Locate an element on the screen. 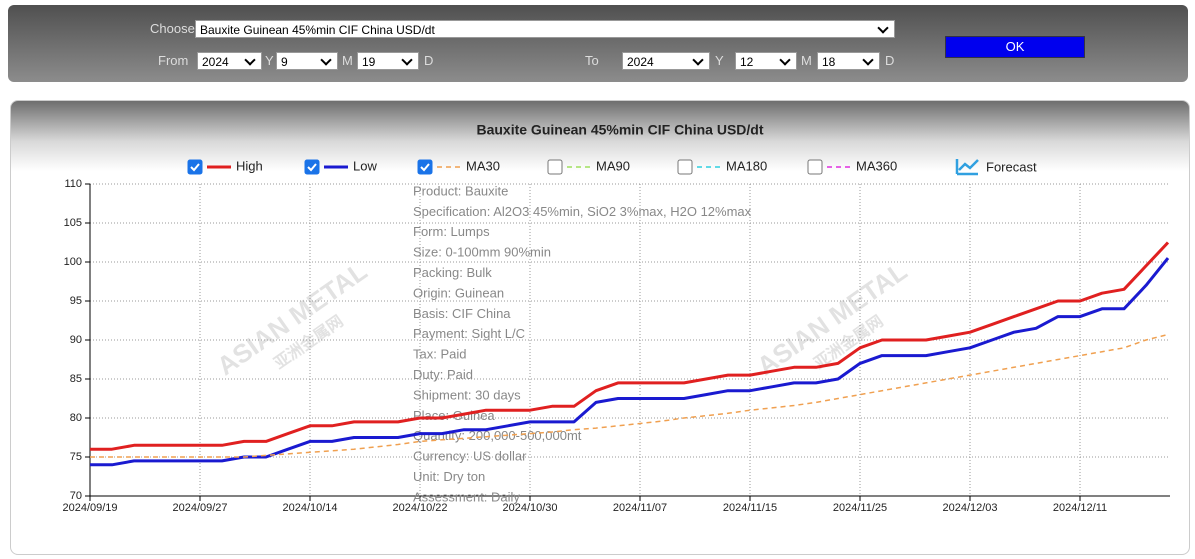 Image resolution: width=1195 pixels, height=559 pixels. x-tick-label: 2024/12/11 is located at coordinates (1080, 508).